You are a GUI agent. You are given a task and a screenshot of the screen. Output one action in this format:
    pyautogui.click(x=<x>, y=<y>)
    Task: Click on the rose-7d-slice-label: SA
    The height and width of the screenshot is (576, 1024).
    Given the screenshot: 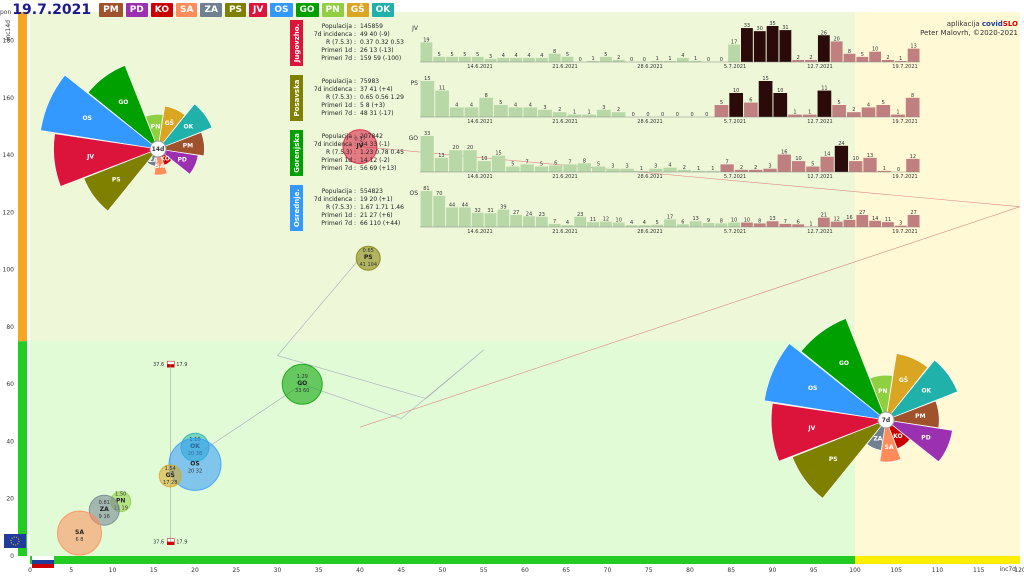 What is the action you would take?
    pyautogui.click(x=889, y=447)
    